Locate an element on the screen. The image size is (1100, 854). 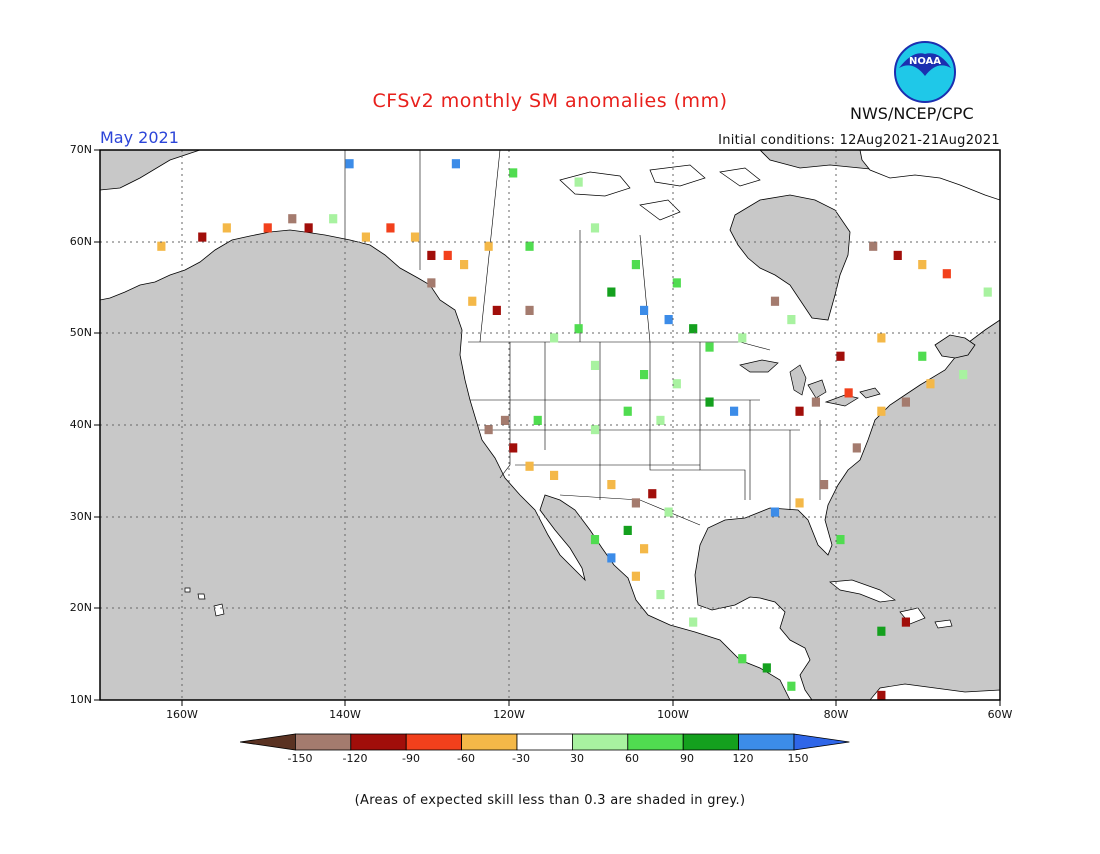
colorbar-label-m30: -30 is located at coordinates (521, 758).